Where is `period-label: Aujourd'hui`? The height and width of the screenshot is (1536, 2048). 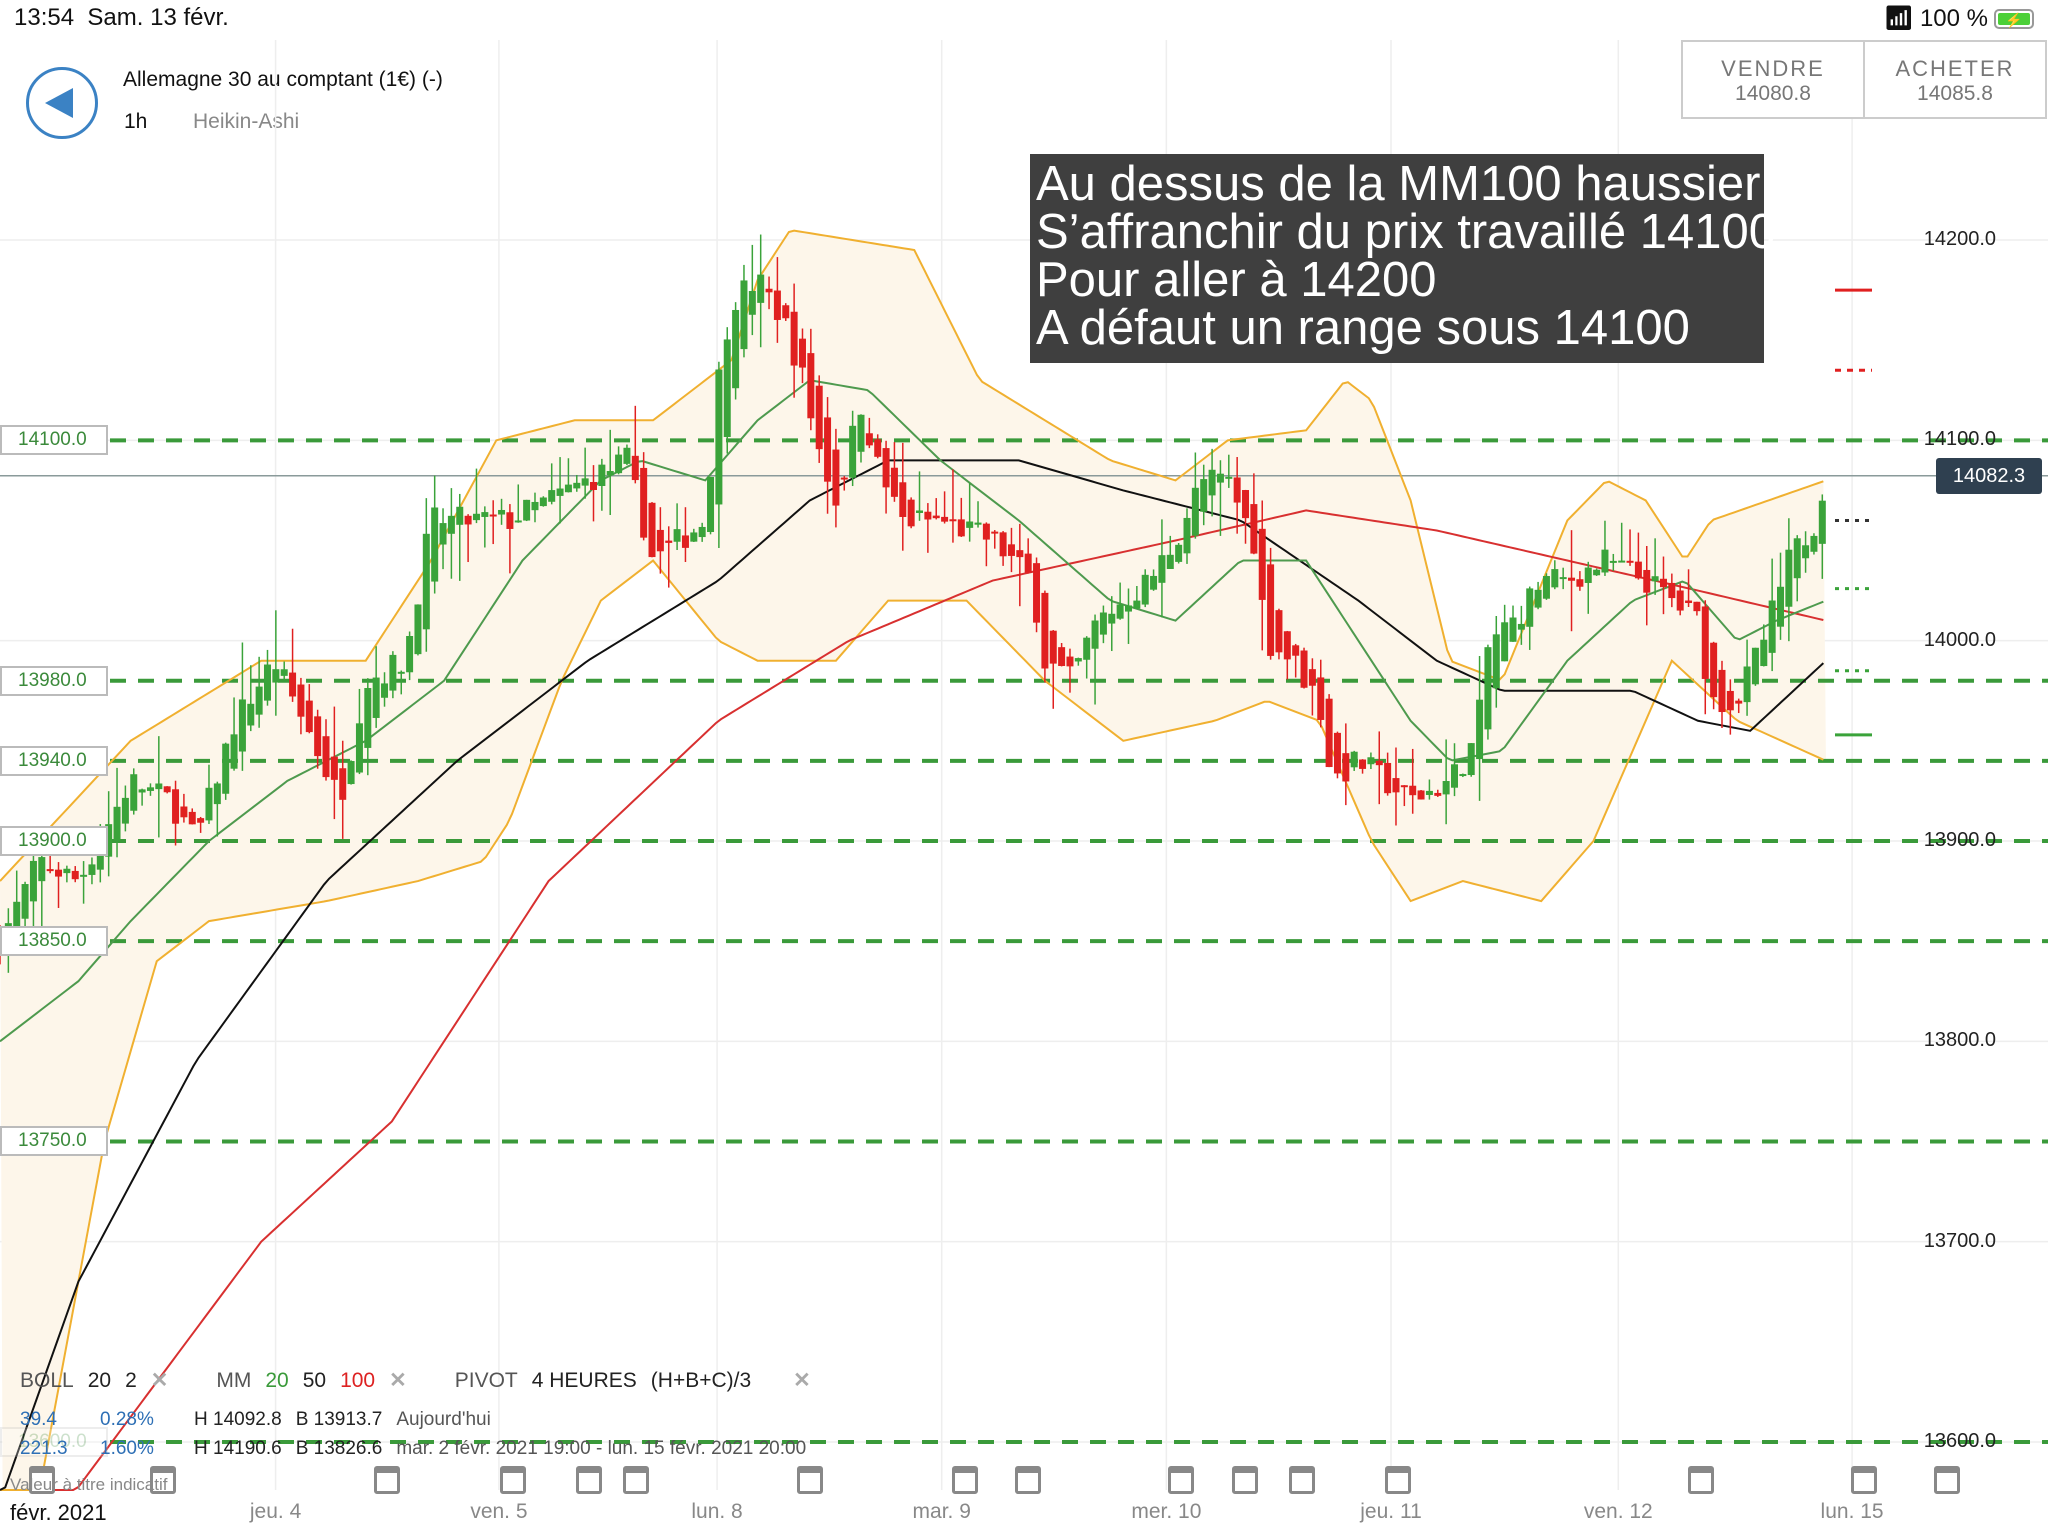 period-label: Aujourd'hui is located at coordinates (443, 1419).